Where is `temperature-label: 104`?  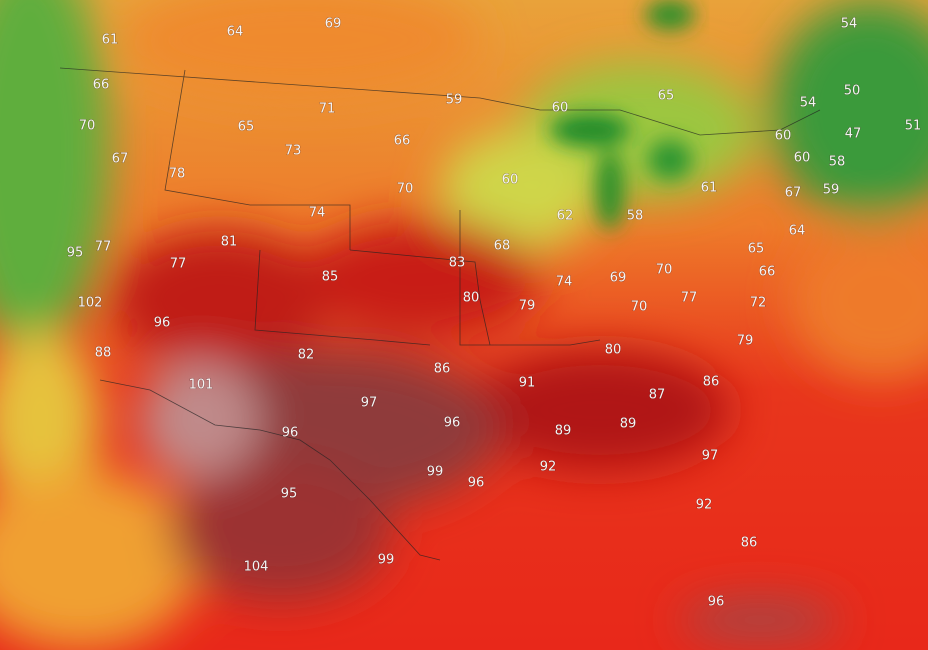 temperature-label: 104 is located at coordinates (256, 567).